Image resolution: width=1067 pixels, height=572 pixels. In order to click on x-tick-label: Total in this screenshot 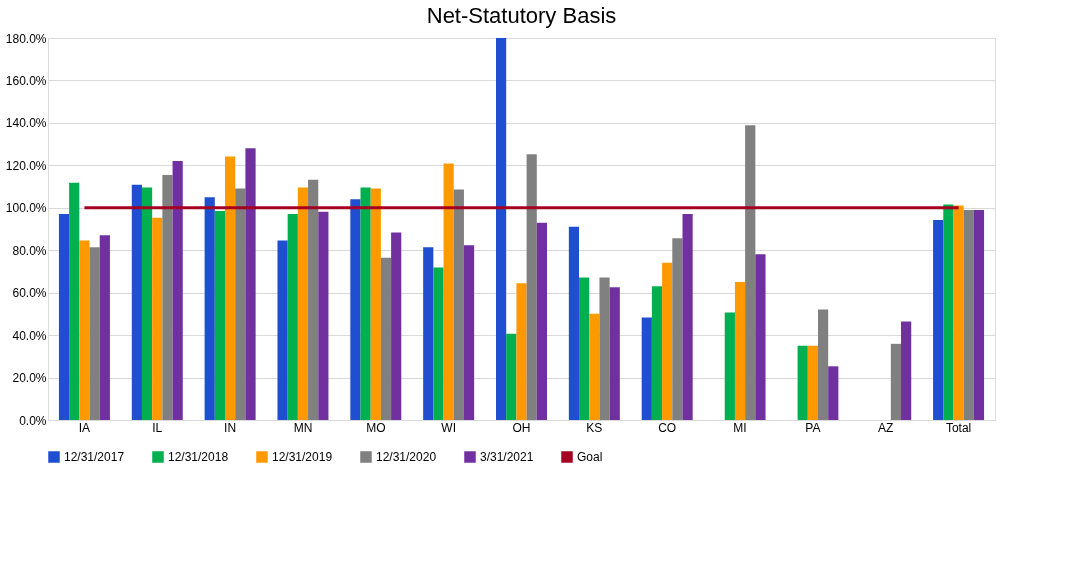, I will do `click(958, 427)`.